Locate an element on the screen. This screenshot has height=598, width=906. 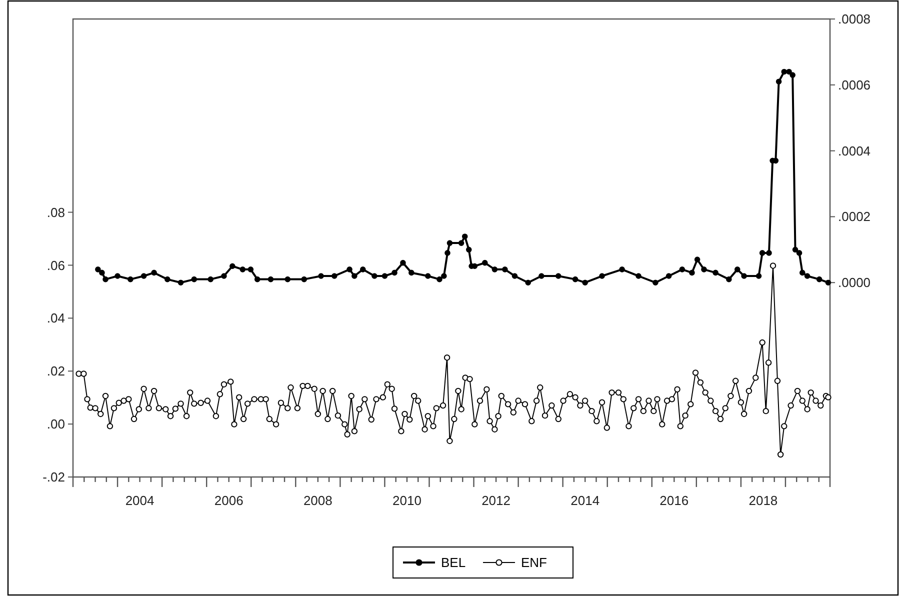
x-tick-label: 2012 is located at coordinates (496, 500).